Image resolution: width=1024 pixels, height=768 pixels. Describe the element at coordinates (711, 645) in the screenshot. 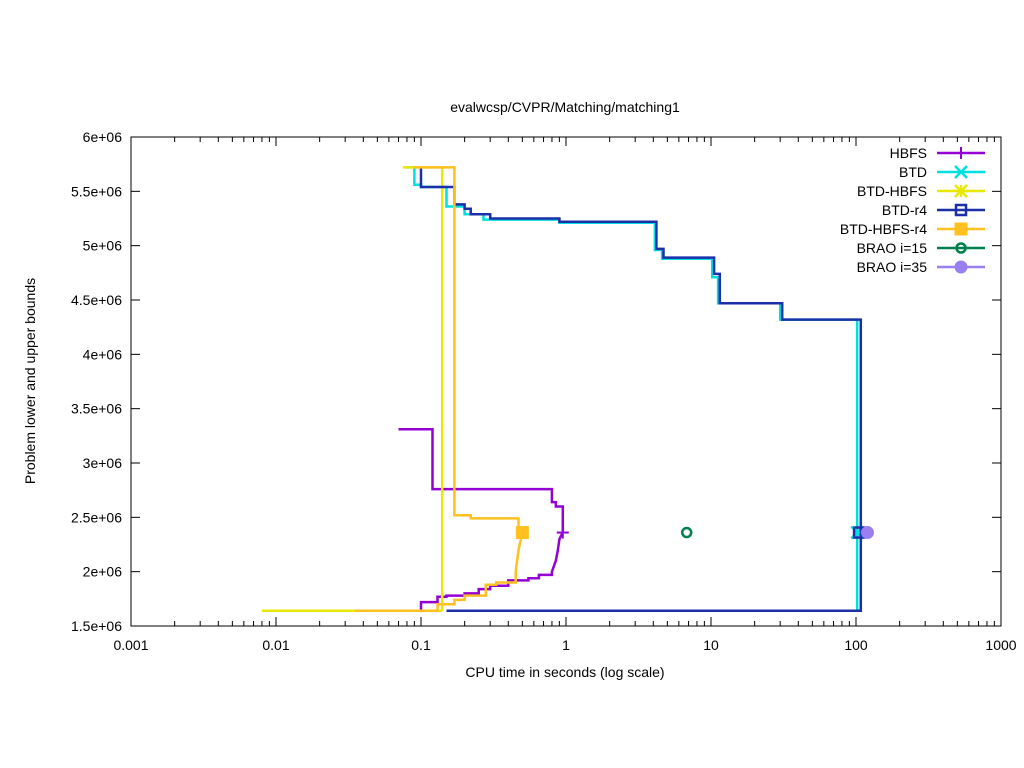

I see `x-tick-label: 10` at that location.